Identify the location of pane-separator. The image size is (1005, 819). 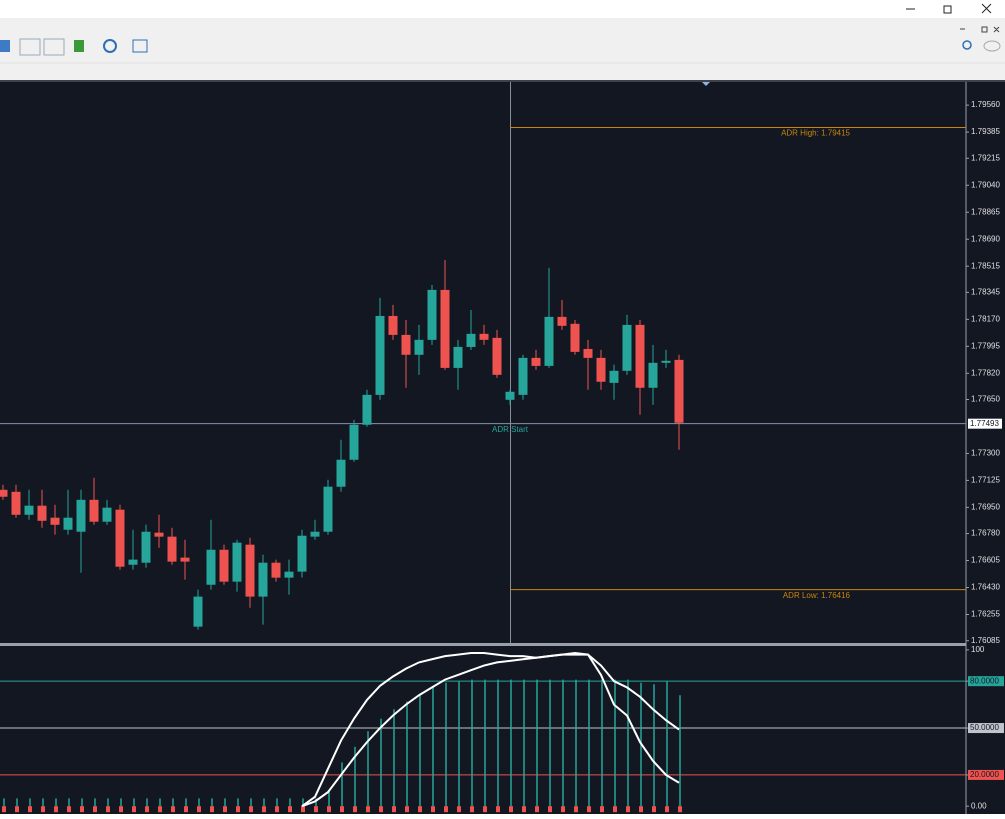
(483, 644).